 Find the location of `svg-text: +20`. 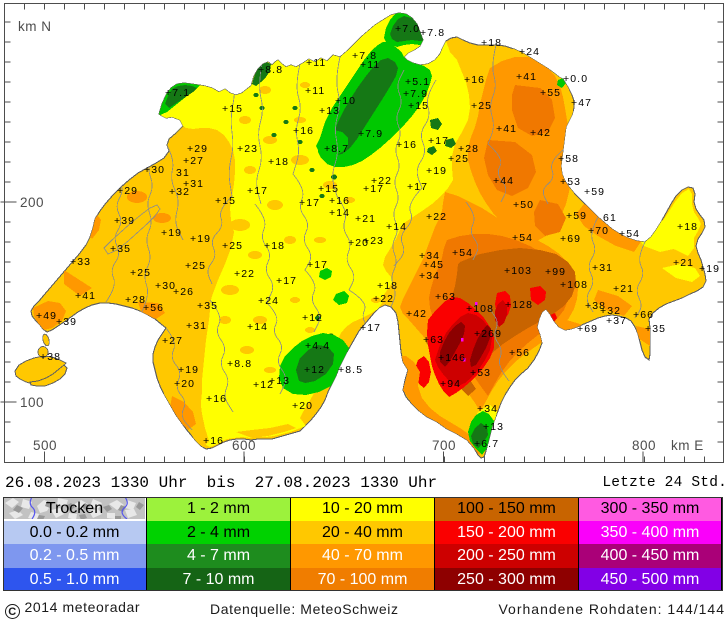

svg-text: +20 is located at coordinates (302, 406).